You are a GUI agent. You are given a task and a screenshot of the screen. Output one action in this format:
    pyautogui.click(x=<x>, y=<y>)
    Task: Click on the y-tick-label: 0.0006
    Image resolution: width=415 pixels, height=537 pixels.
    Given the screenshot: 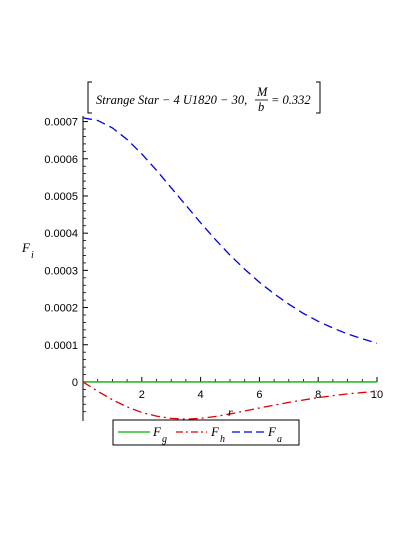 What is the action you would take?
    pyautogui.click(x=61, y=160)
    